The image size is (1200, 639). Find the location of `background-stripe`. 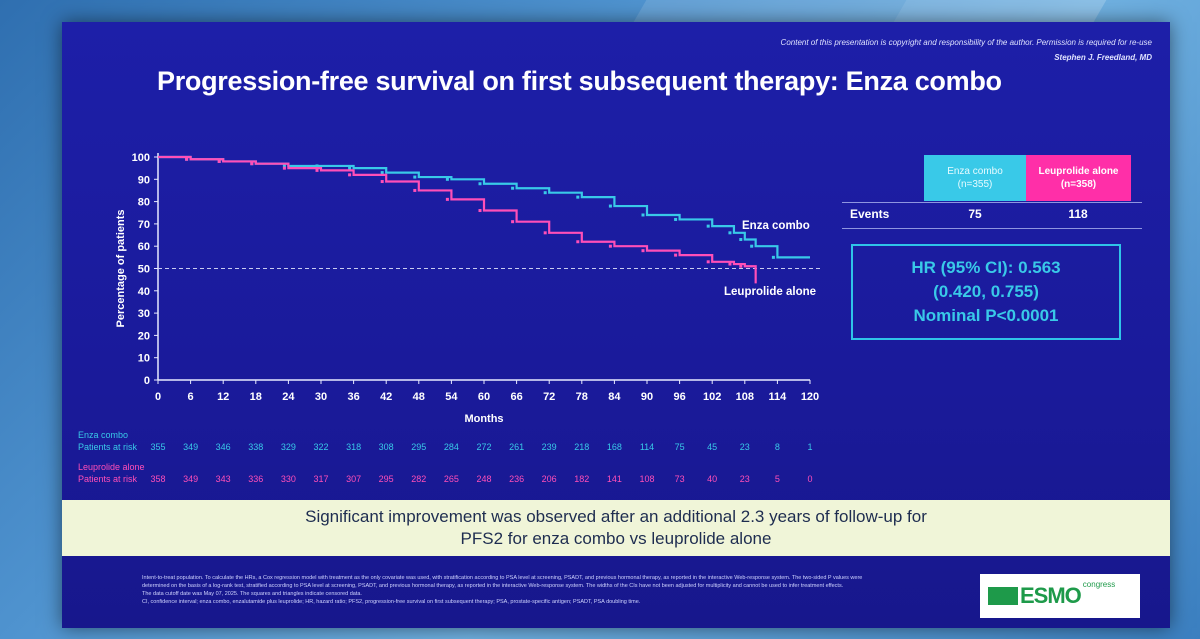

background-stripe is located at coordinates (1000, 11).